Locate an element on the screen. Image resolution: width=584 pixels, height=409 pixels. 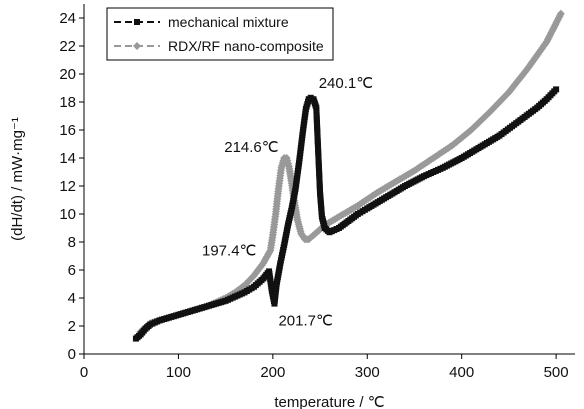
y-tick-label: 8 is located at coordinates (72, 242).